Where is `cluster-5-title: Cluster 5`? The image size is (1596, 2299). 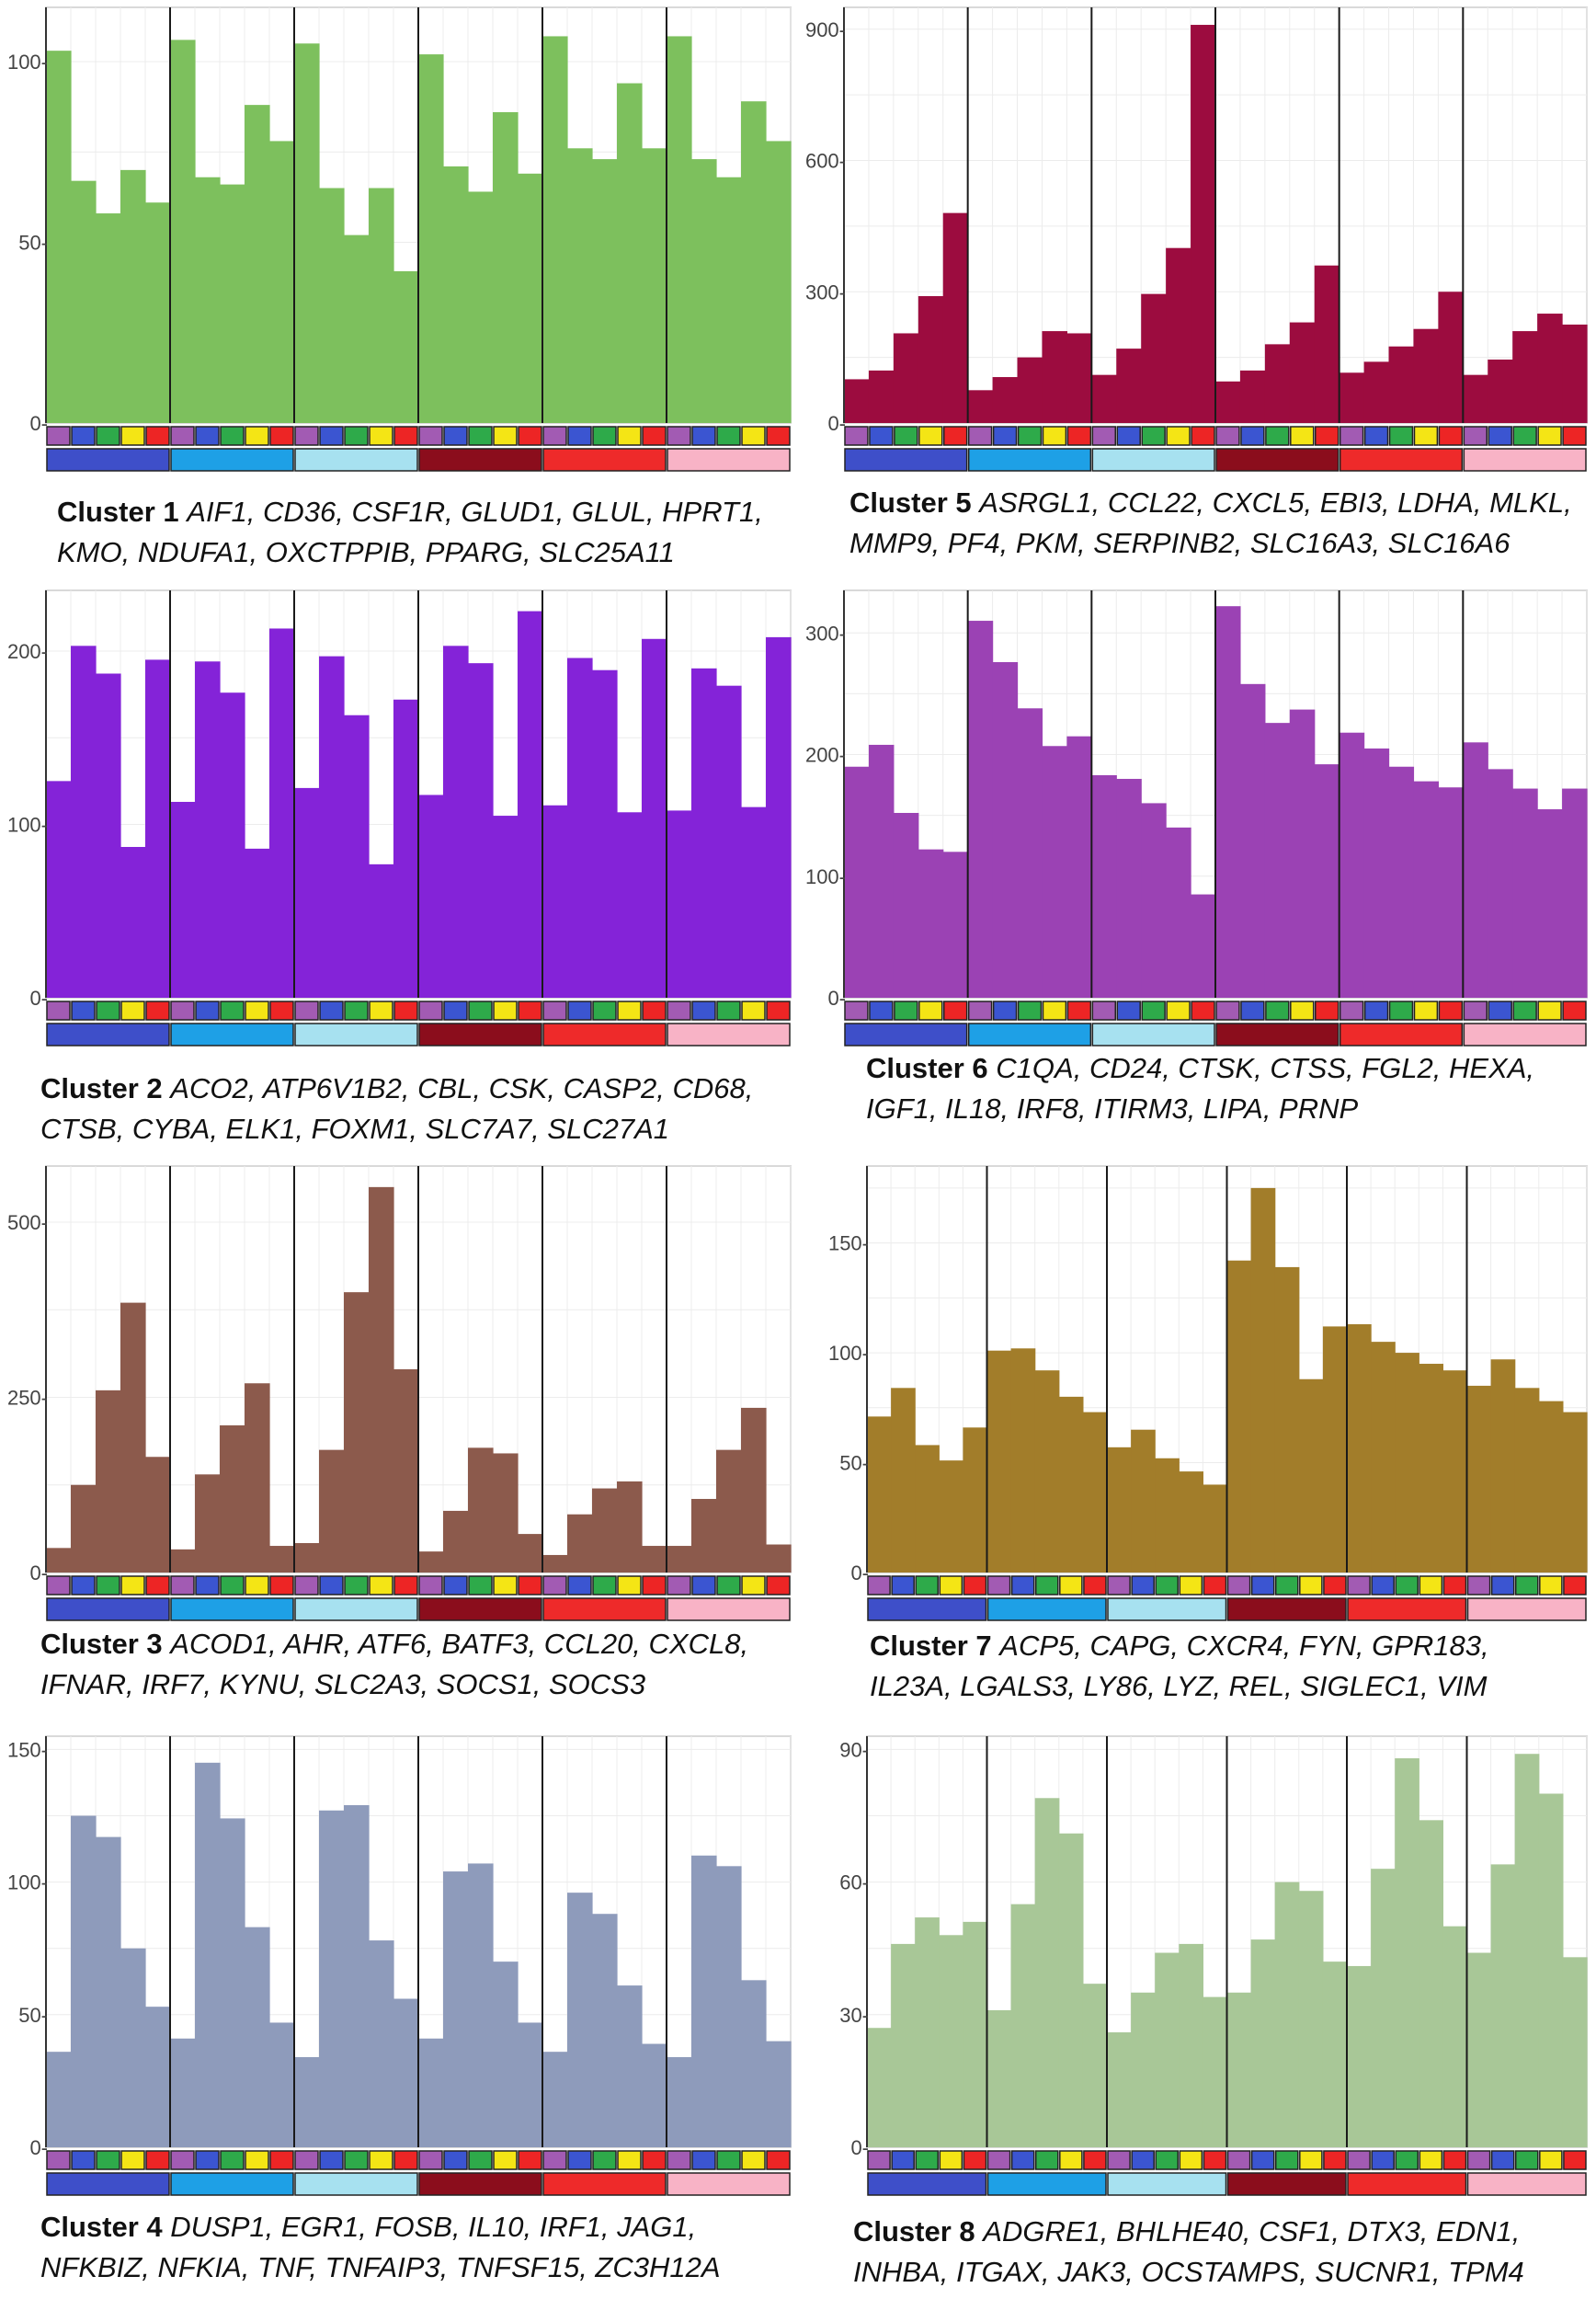 cluster-5-title: Cluster 5 is located at coordinates (910, 503).